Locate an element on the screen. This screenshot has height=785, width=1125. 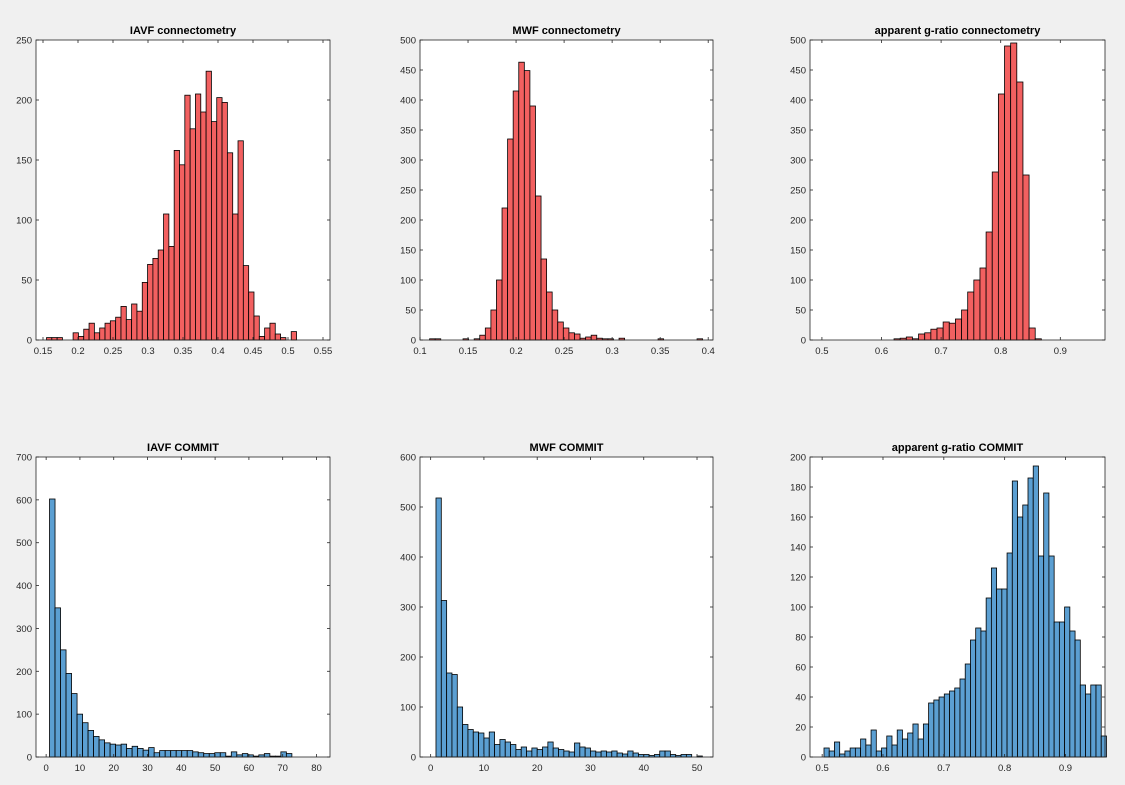
x-tick-label: 10 is located at coordinates (80, 768).